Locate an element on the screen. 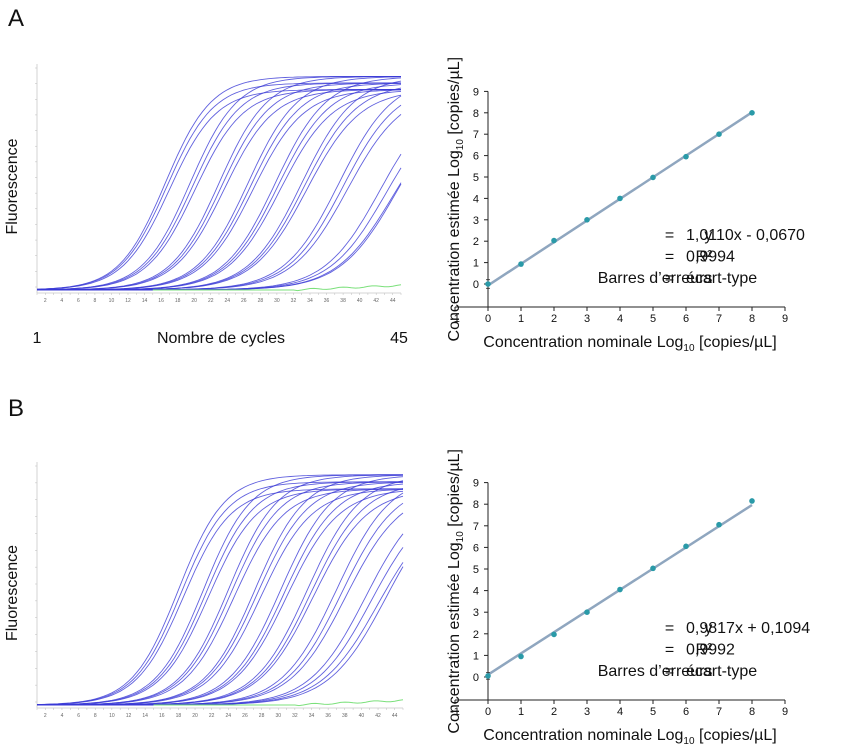 This screenshot has height=744, width=862. cycle-tick-label: 20 is located at coordinates (195, 716).